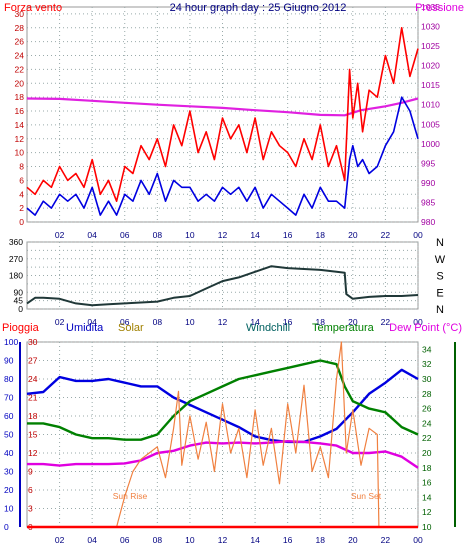 Image resolution: width=466 pixels, height=555 pixels. I want to click on y-tick-humidity: 12, so click(33, 453).